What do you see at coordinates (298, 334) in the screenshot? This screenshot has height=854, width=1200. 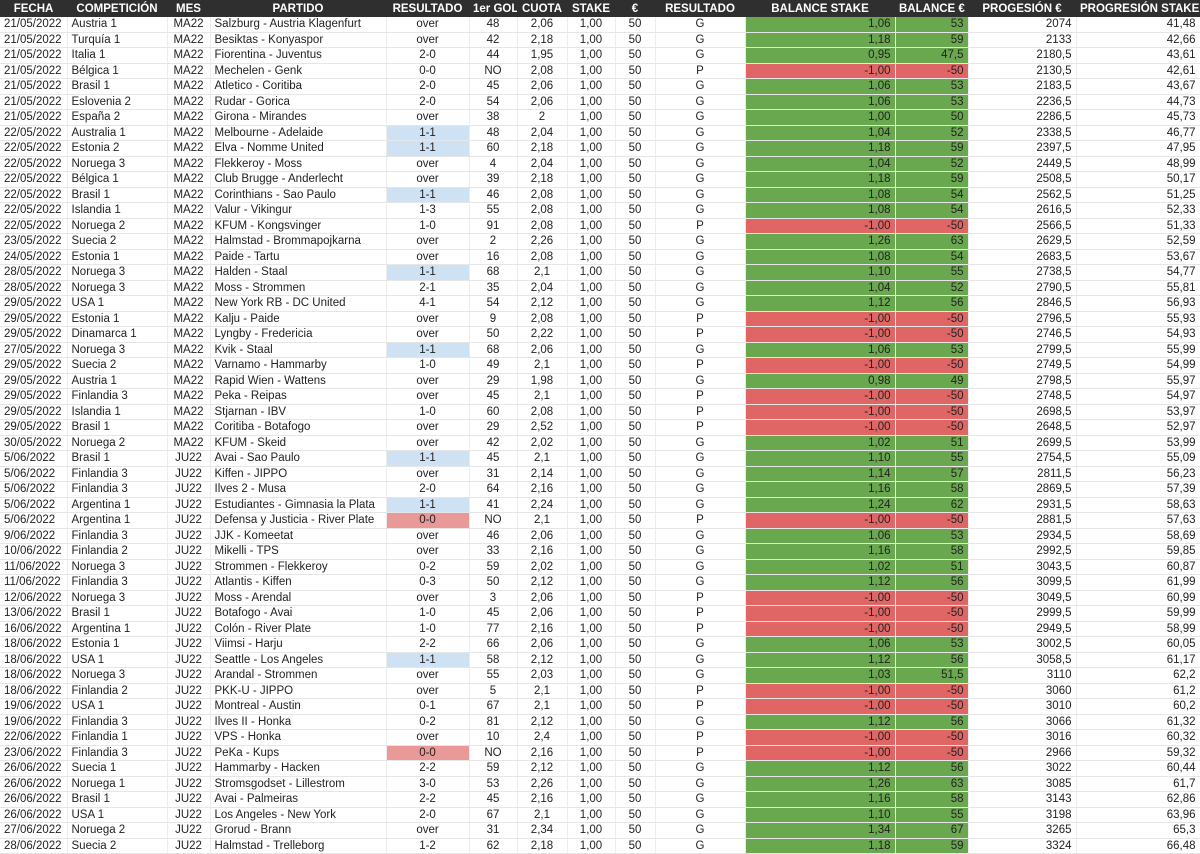 I see `cell-partido: Lyngby - Fredericia` at bounding box center [298, 334].